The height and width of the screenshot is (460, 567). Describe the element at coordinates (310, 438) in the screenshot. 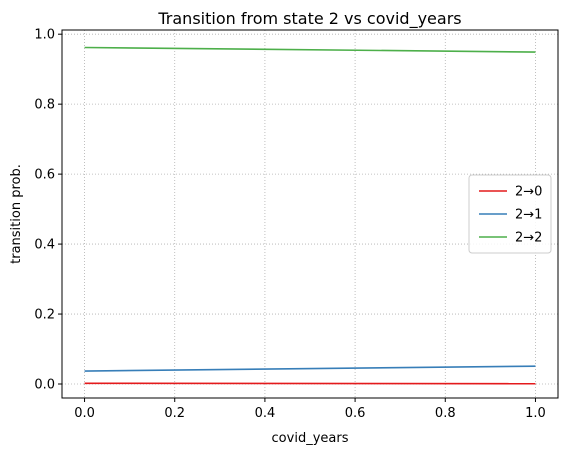

I see `x-axis-label: covid_years` at that location.